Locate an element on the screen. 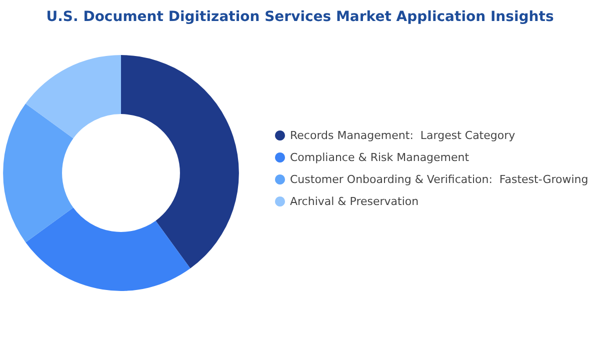 The height and width of the screenshot is (337, 600). legend-label: Customer Onboarding & Verification: Fastest-Growing is located at coordinates (439, 179).